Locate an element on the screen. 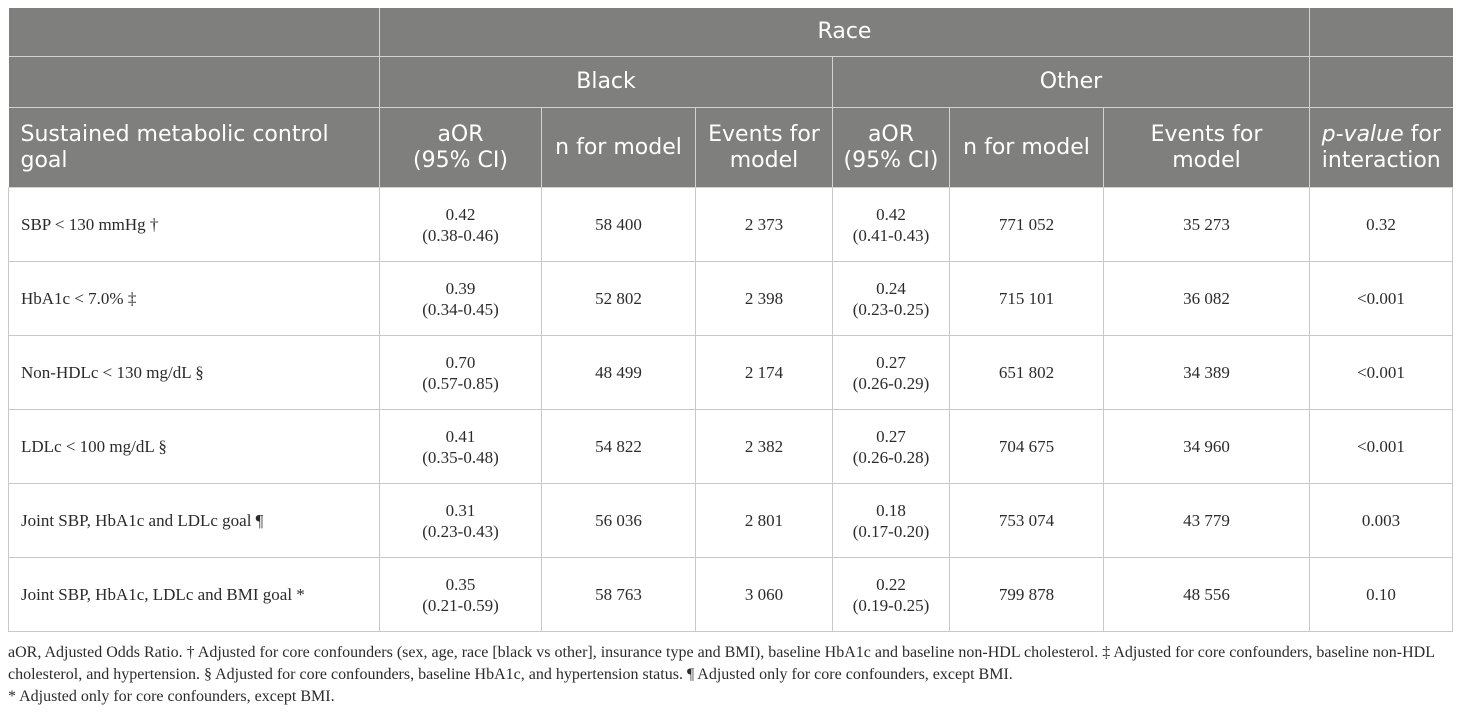 This screenshot has height=715, width=1460. black-aor-cell: 0.39 (0.34-0.45) is located at coordinates (460, 298).